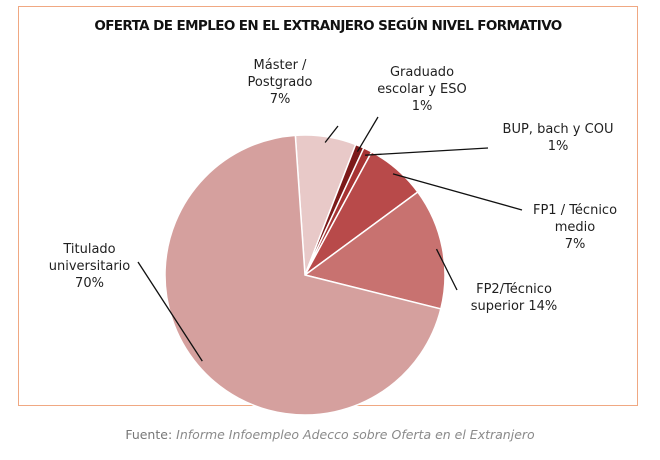  I want to click on label-fp2-tecnico-superior: FP2/Técnico superior 14%, so click(514, 298).